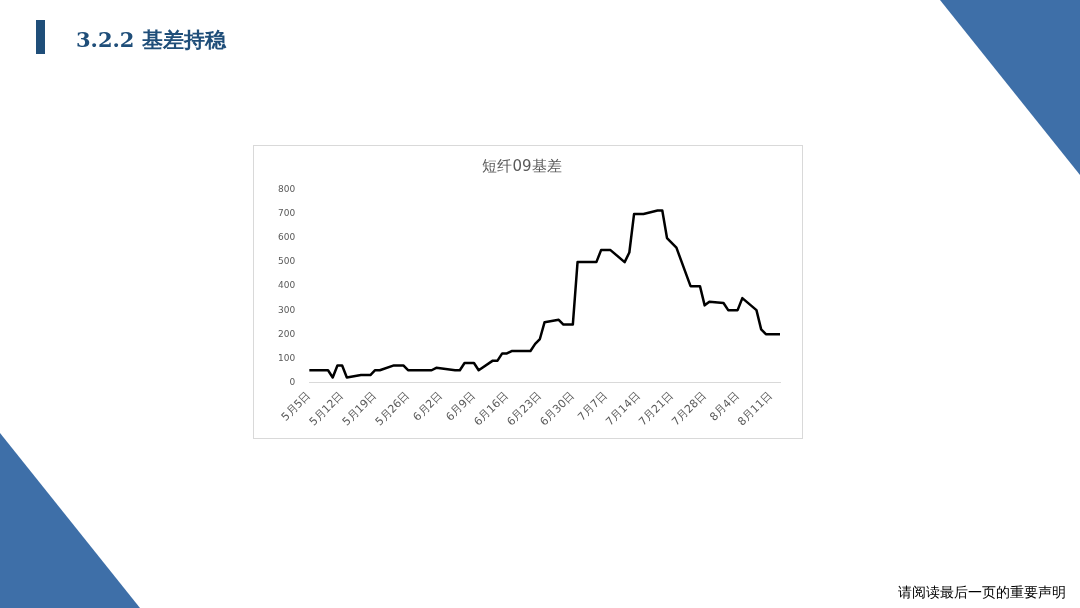 This screenshot has height=608, width=1080. What do you see at coordinates (286, 261) in the screenshot?
I see `y-tick-label: 500` at bounding box center [286, 261].